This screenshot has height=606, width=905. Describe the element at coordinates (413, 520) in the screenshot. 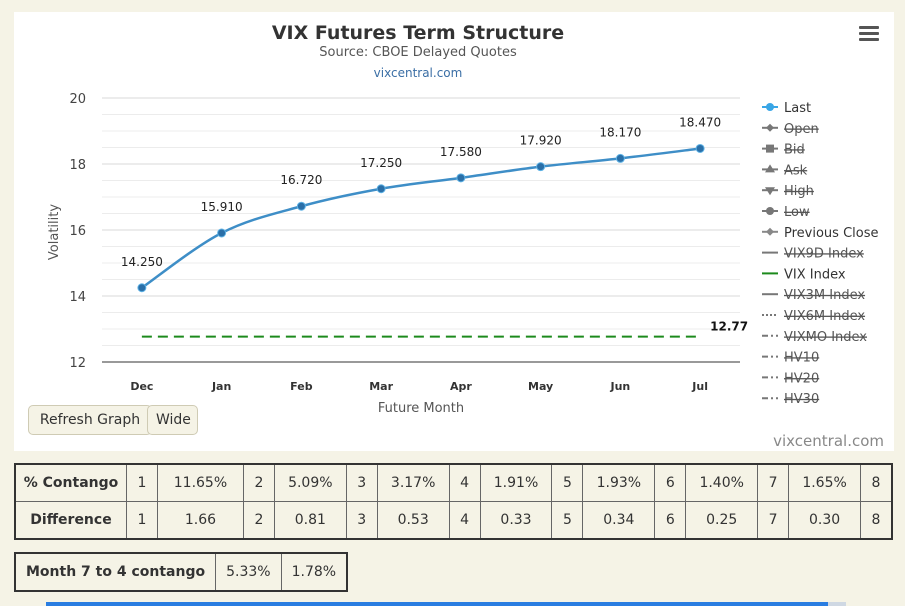

I see `value-cell: 0.53` at that location.